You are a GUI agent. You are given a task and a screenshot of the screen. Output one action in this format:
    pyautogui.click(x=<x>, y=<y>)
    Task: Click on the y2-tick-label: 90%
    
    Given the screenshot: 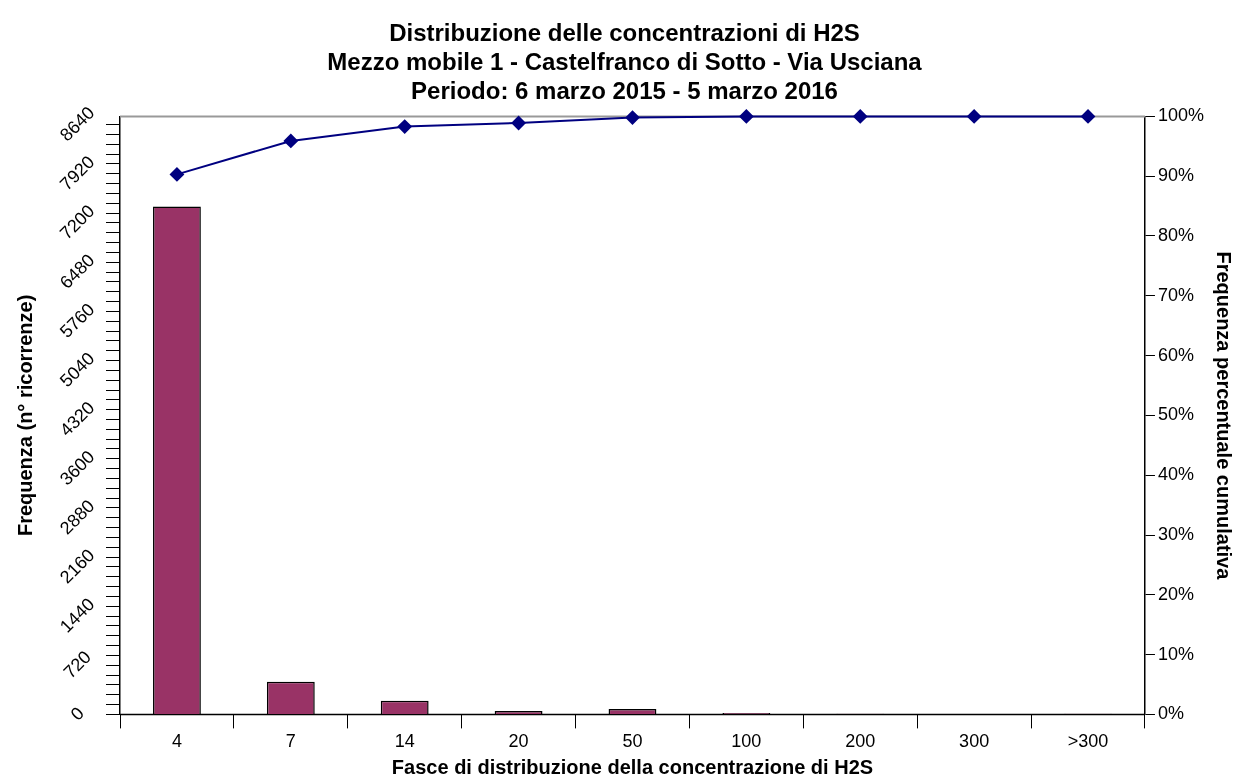 What is the action you would take?
    pyautogui.click(x=1175, y=175)
    